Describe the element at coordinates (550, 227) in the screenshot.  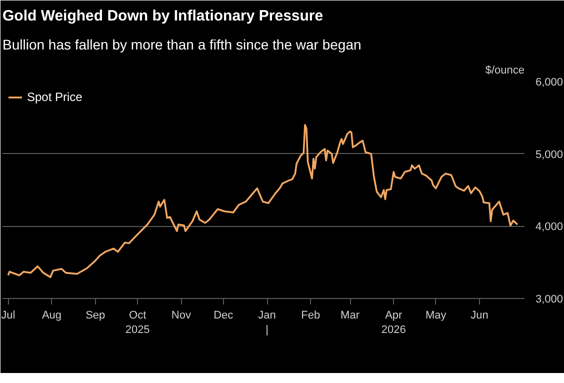
I see `y-tick-label: 4,000` at that location.